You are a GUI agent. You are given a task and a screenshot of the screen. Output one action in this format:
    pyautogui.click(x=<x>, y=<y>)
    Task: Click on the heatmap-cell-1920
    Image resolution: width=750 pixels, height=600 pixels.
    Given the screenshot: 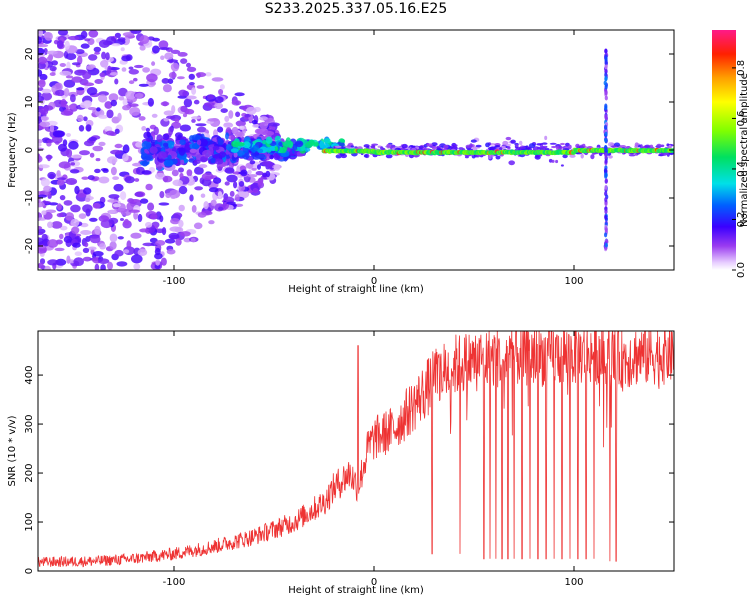 What is the action you would take?
    pyautogui.click(x=429, y=145)
    